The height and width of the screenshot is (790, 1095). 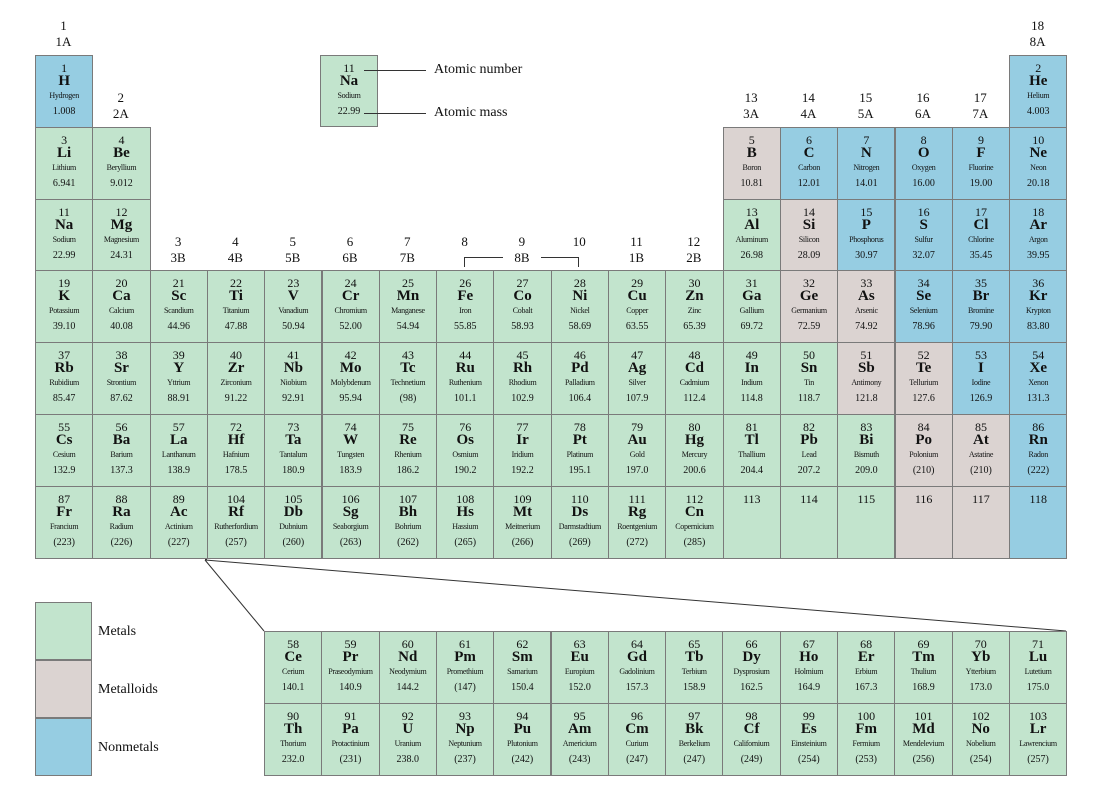 I want to click on element-mass: 157.3, so click(x=637, y=687).